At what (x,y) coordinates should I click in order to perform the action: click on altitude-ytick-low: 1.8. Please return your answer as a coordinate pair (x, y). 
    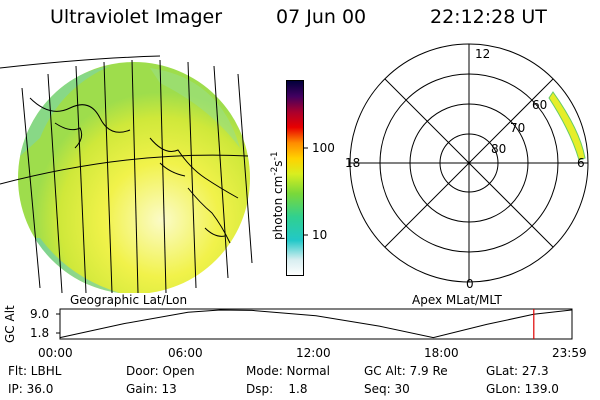
    Looking at the image, I should click on (39, 333).